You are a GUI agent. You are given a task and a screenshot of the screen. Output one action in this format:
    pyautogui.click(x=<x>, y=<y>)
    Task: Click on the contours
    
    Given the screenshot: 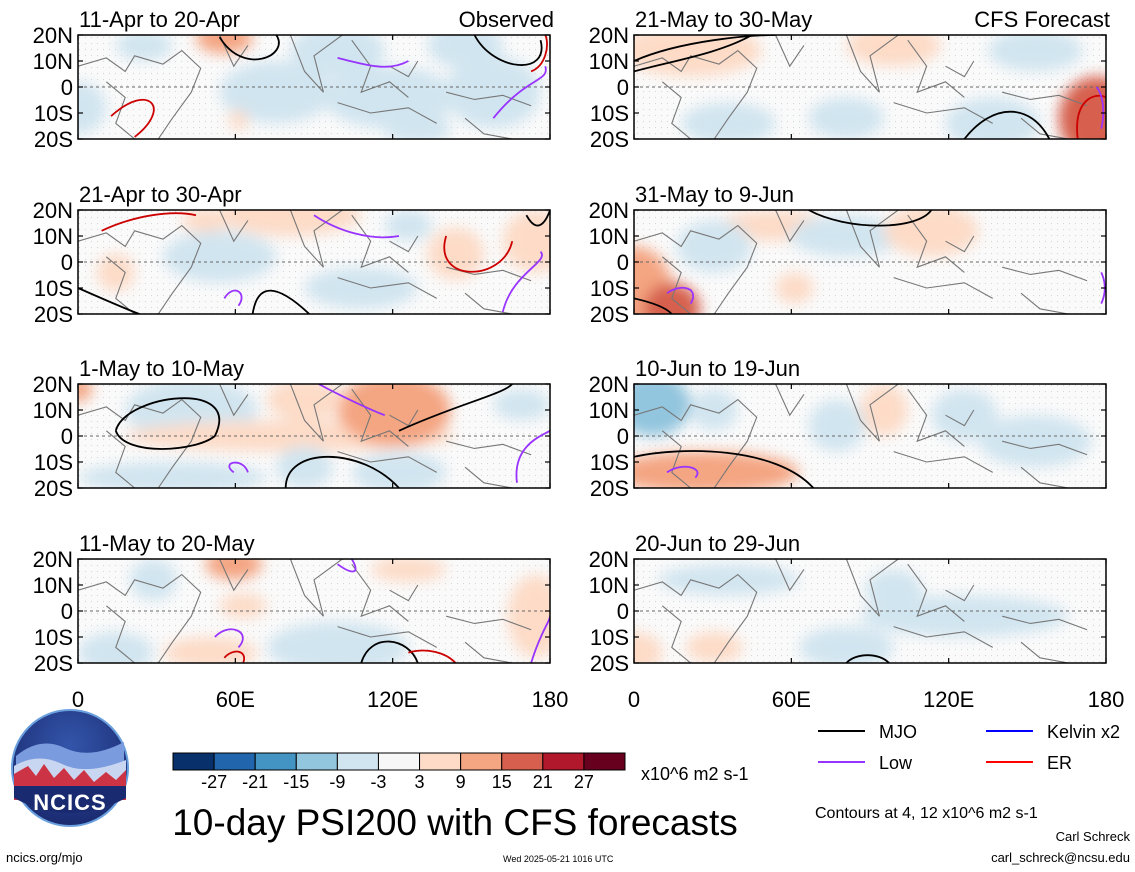 What is the action you would take?
    pyautogui.click(x=723, y=469)
    